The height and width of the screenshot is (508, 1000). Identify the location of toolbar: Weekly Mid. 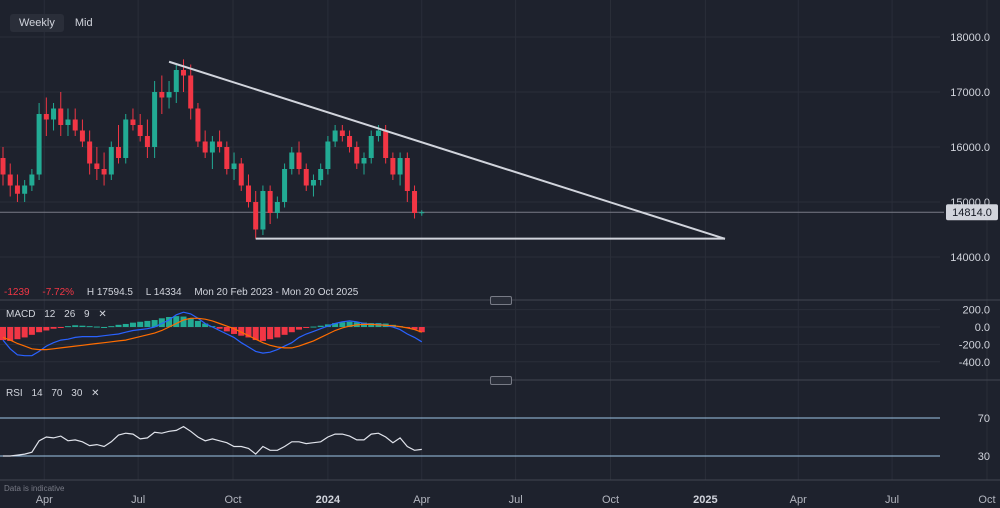
(56, 23).